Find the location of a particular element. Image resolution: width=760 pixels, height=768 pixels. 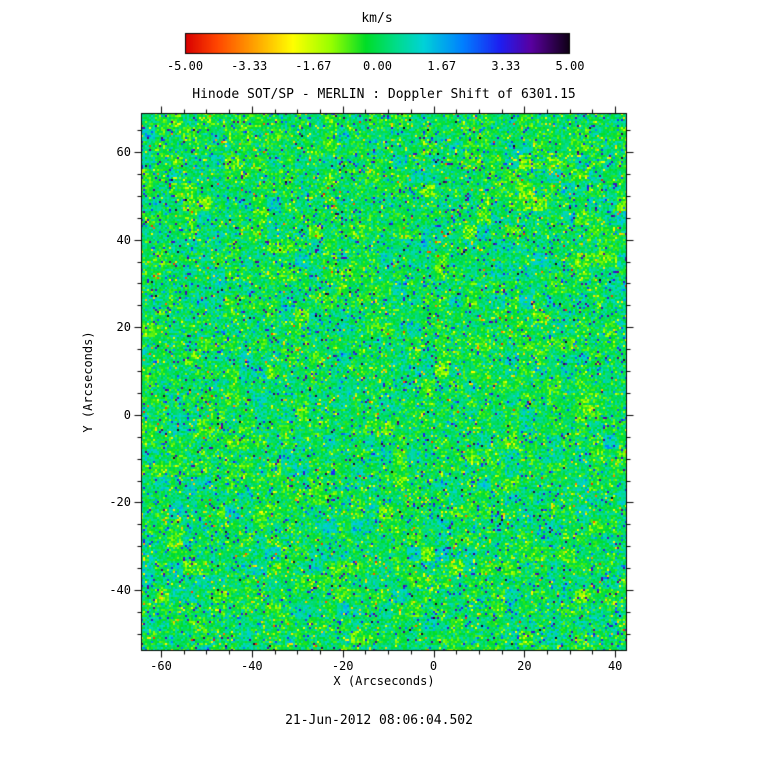

colorbar-tick-label: -5.00 is located at coordinates (185, 66).